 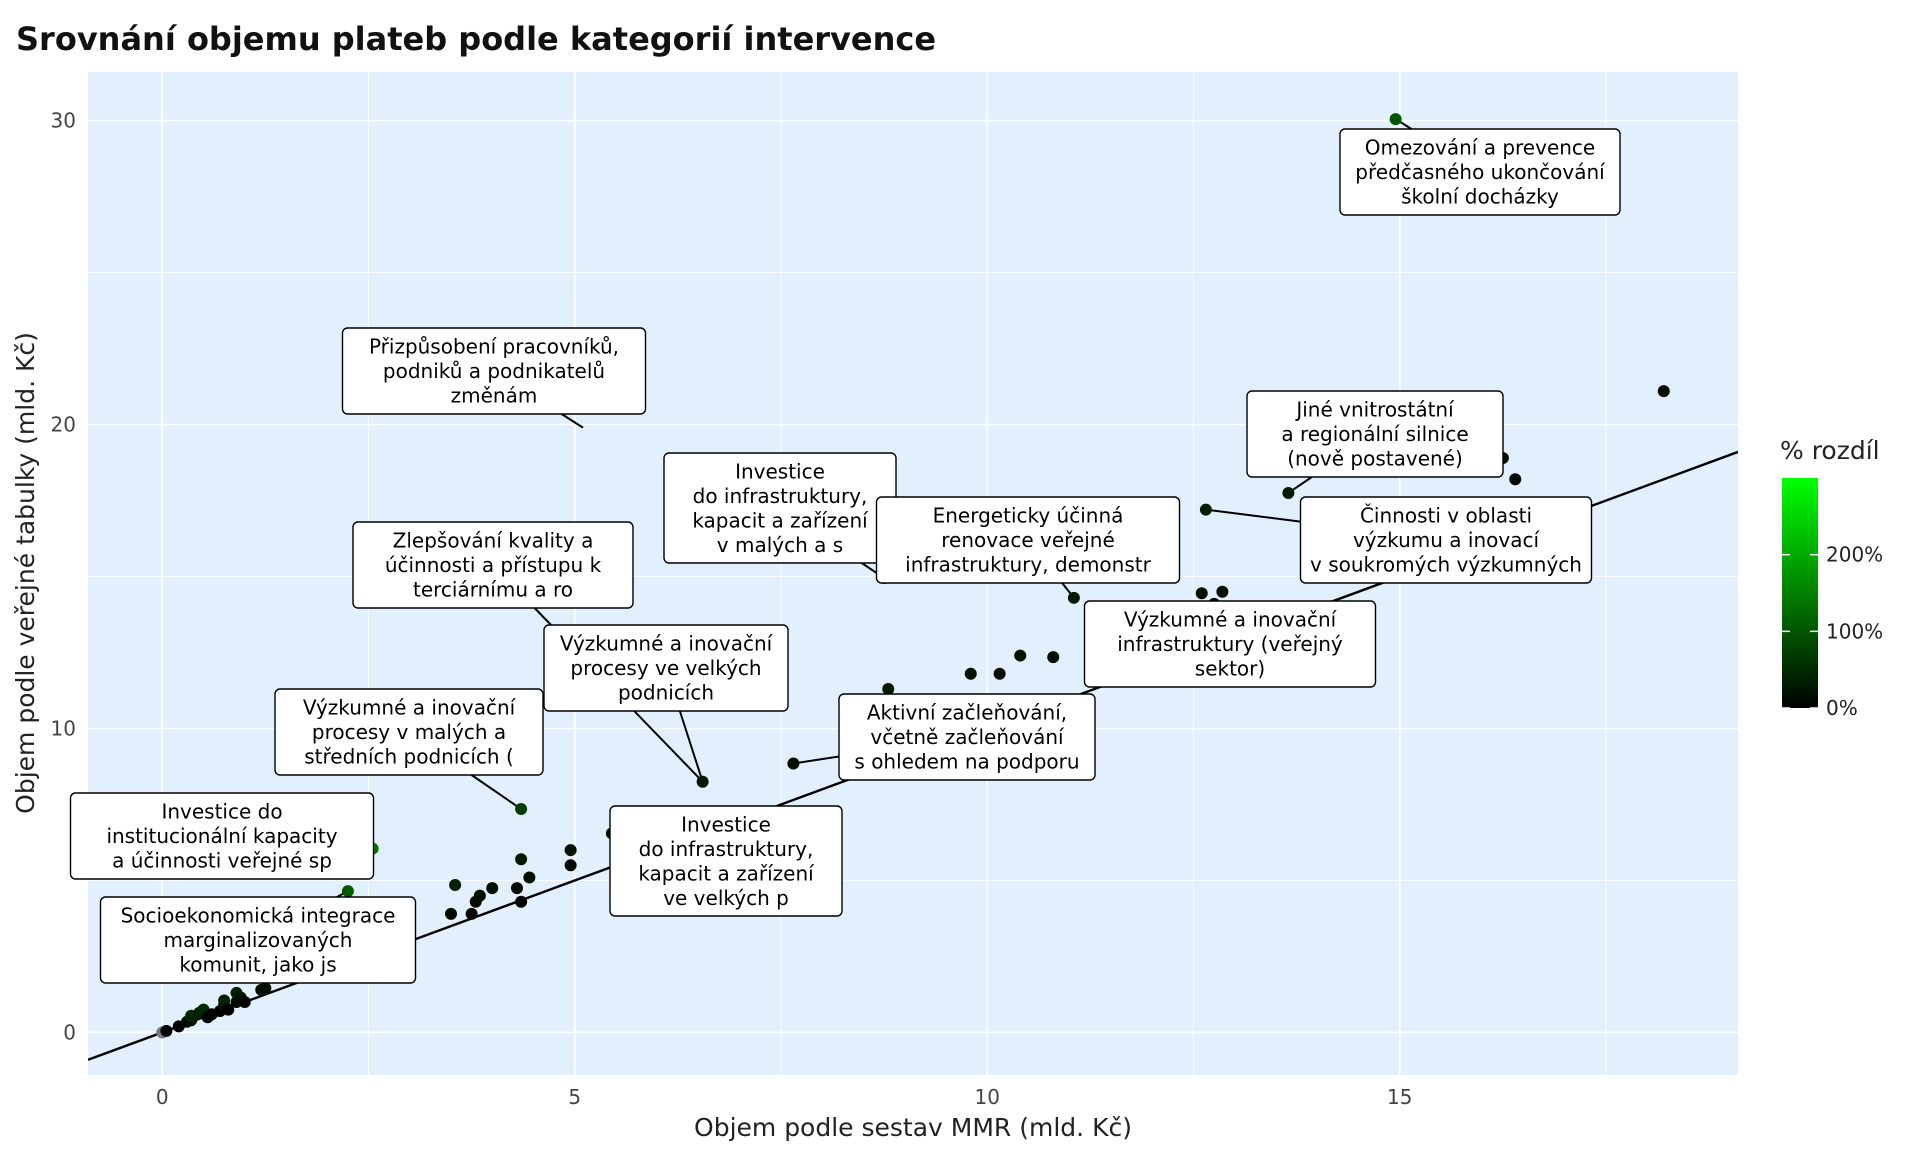 What do you see at coordinates (780, 545) in the screenshot?
I see `annotation-line: v malých a s` at bounding box center [780, 545].